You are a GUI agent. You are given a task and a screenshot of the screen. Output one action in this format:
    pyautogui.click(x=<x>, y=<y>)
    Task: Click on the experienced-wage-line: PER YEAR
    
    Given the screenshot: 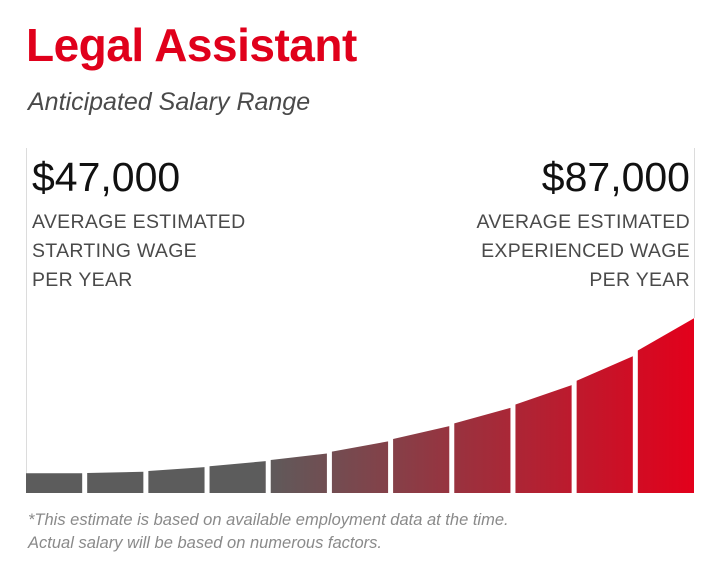 What is the action you would take?
    pyautogui.click(x=639, y=280)
    